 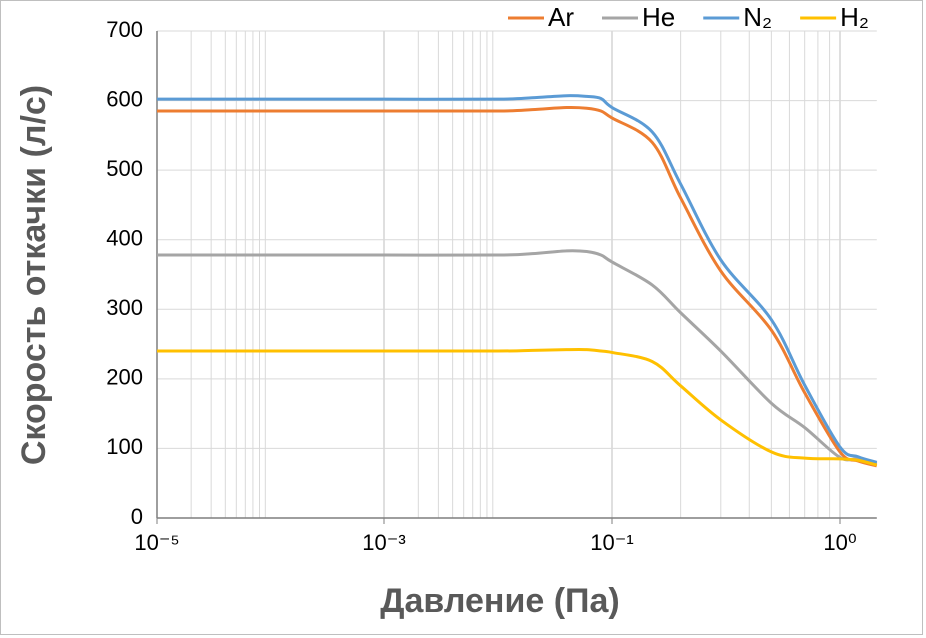 I want to click on y-tick-label: 600, so click(x=124, y=98).